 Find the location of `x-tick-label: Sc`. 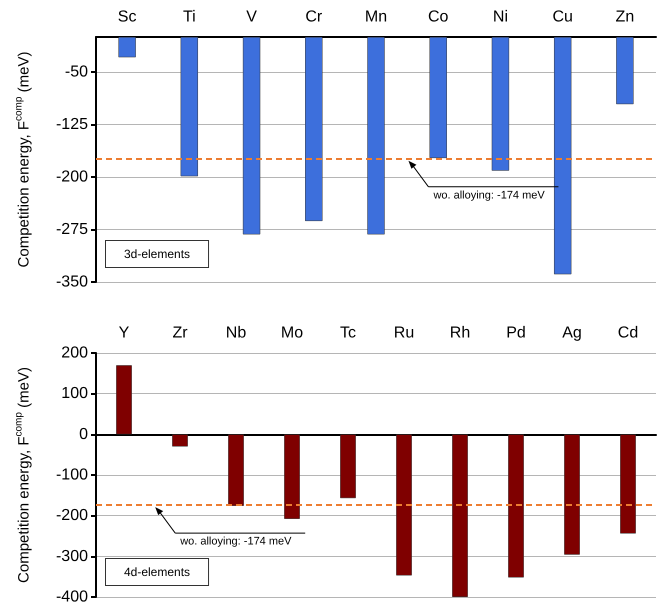

x-tick-label: Sc is located at coordinates (127, 17).